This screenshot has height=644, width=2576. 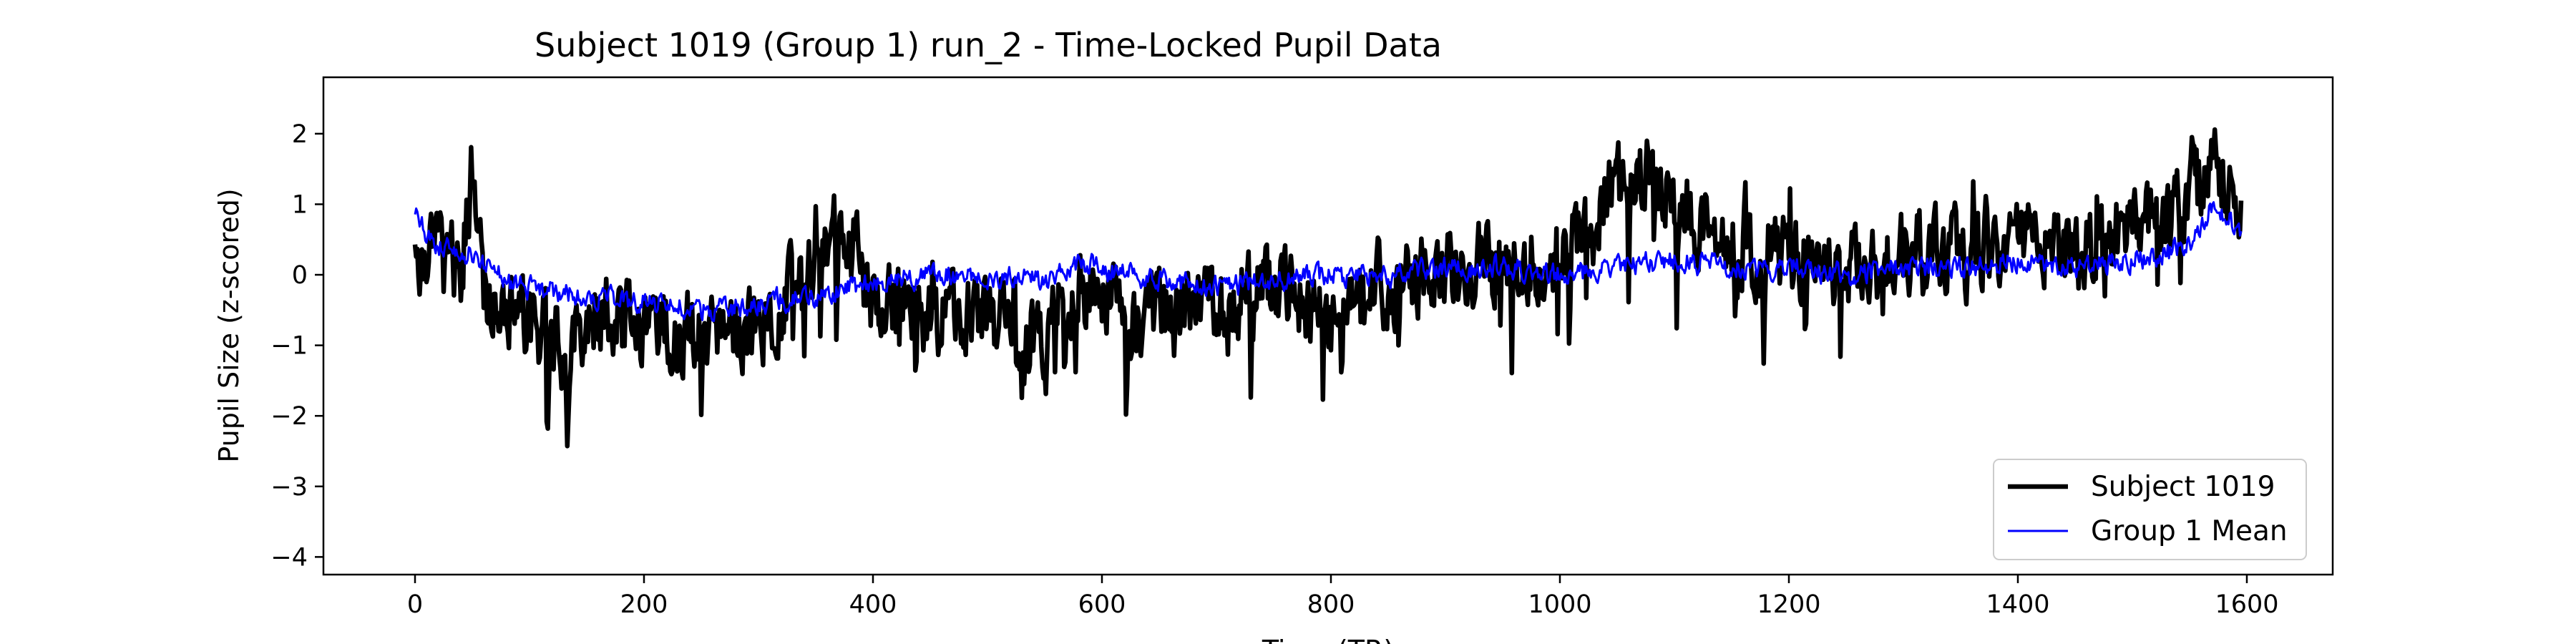 I want to click on y-tick-label: −3, so click(x=289, y=487).